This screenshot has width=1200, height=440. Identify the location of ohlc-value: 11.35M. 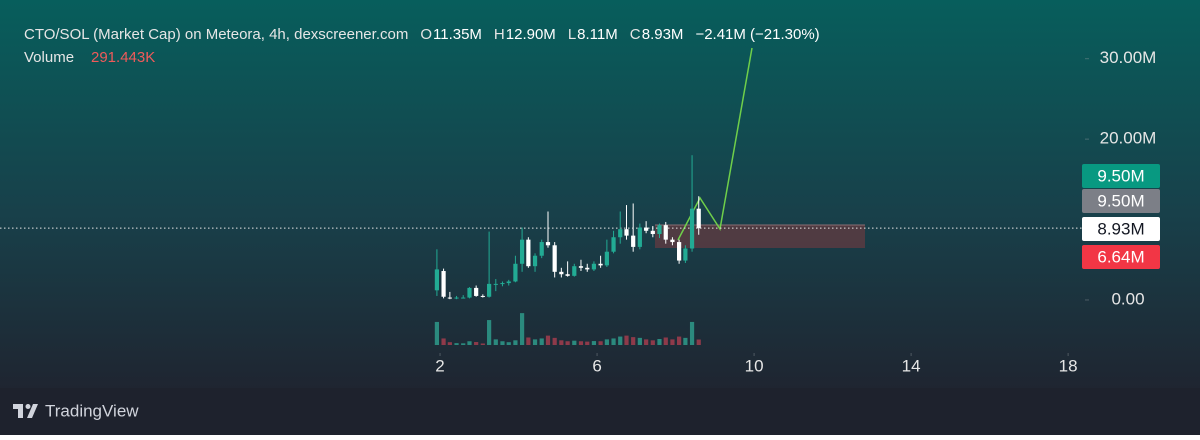
(457, 34).